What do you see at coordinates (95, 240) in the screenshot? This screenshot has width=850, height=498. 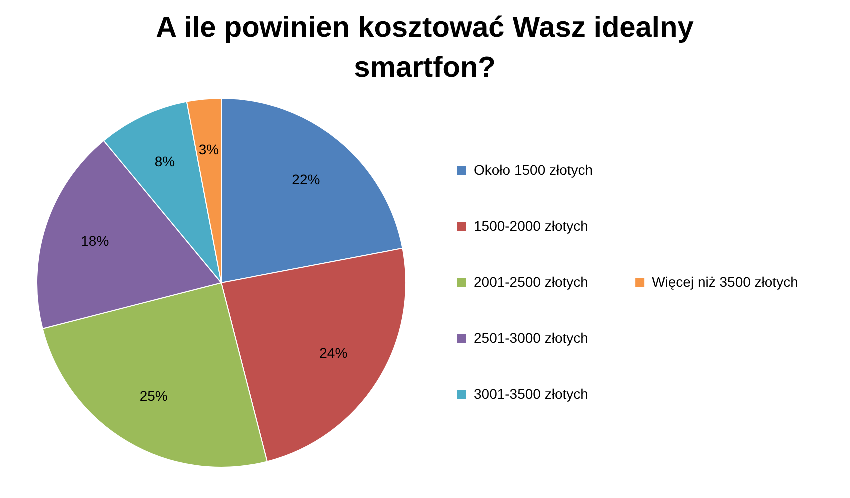 I see `data-label: 18%` at bounding box center [95, 240].